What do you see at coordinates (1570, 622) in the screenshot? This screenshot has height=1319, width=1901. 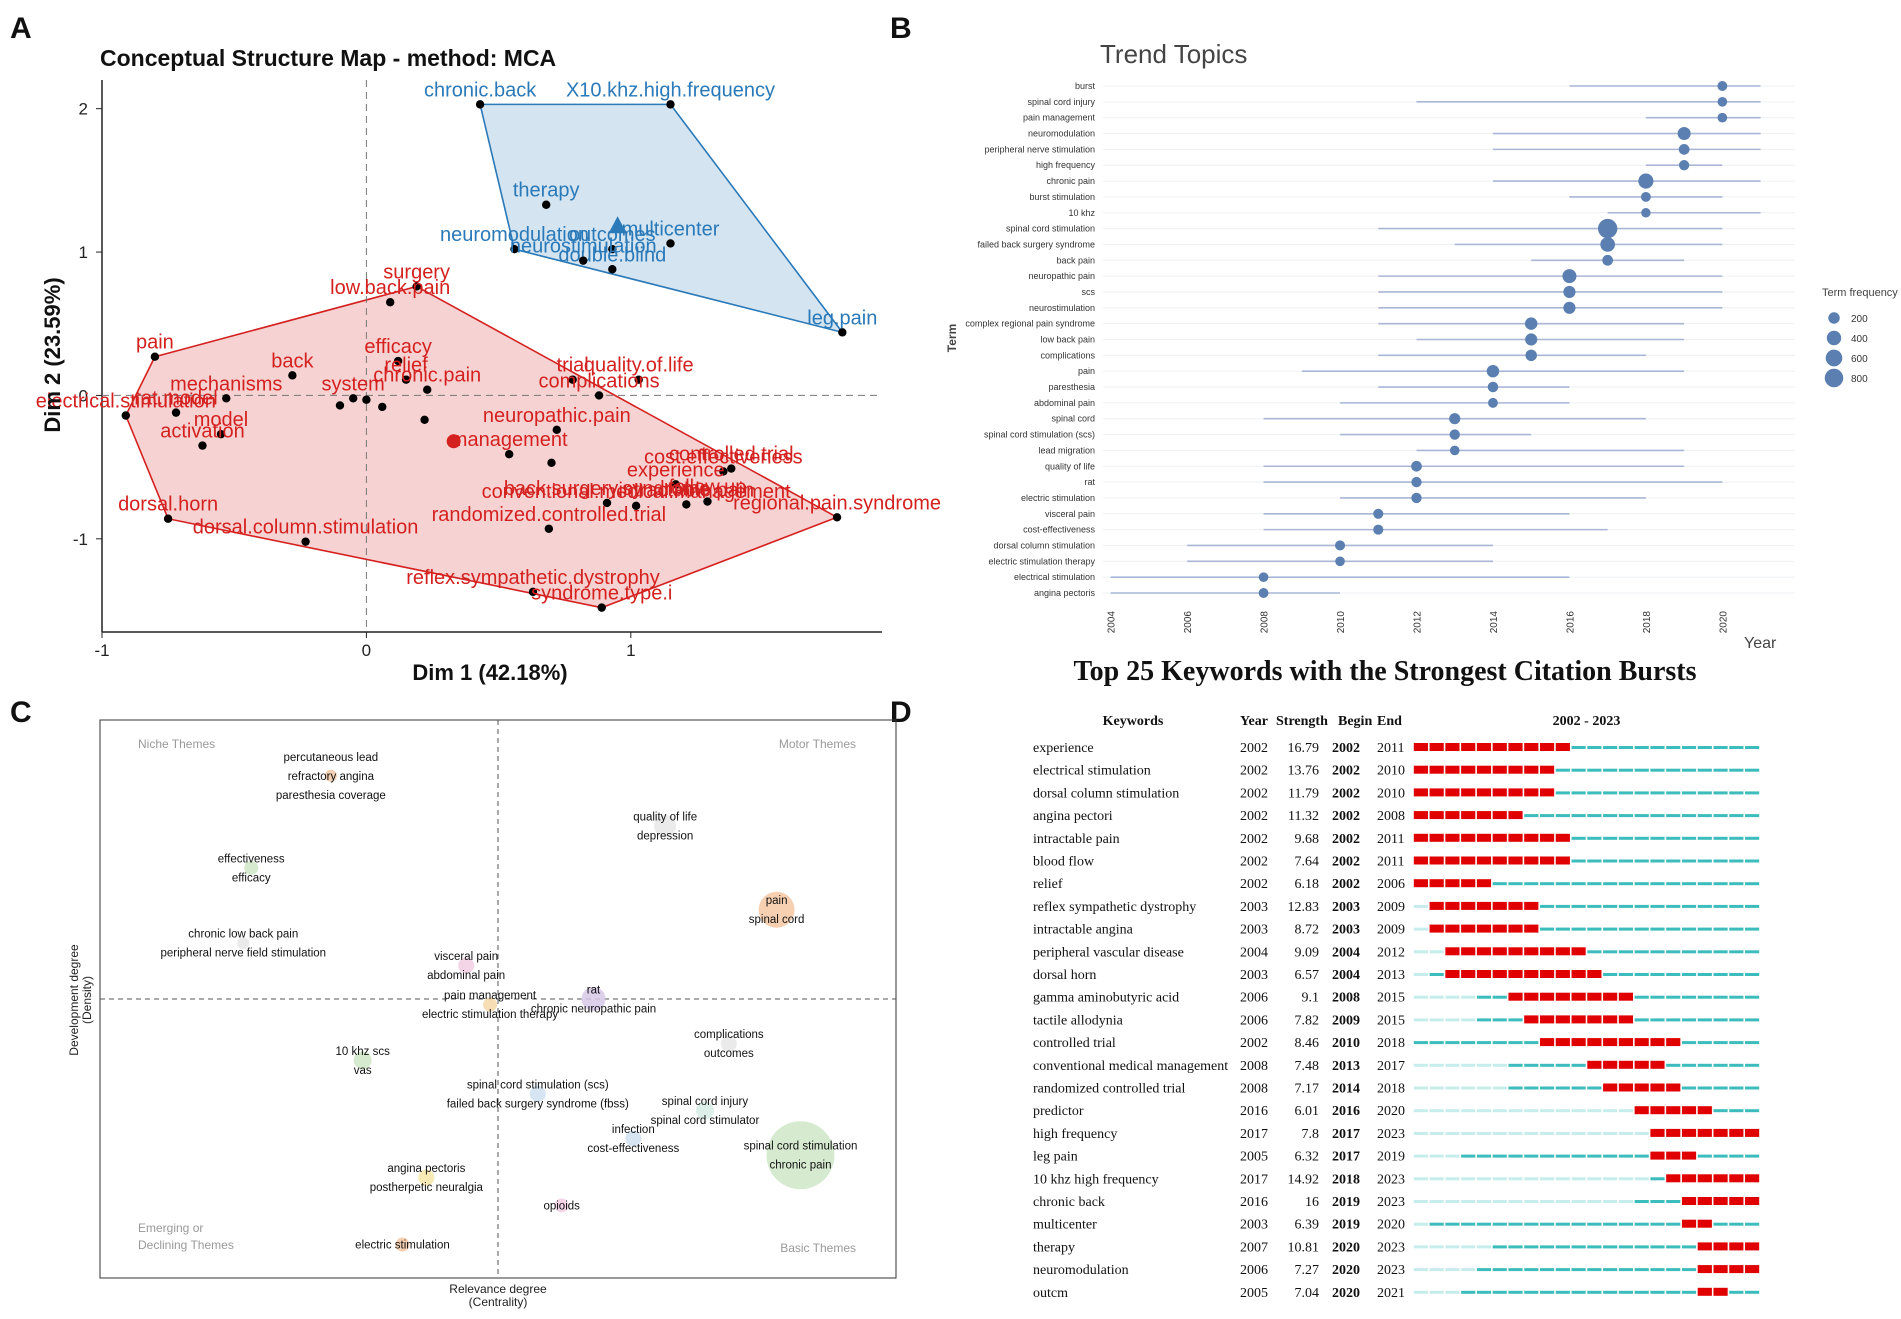 I see `trend-x-tick-label: 2016` at bounding box center [1570, 622].